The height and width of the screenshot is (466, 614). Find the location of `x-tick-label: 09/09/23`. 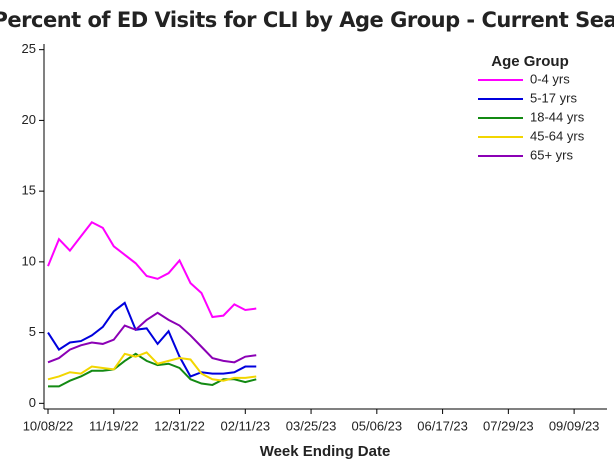

x-tick-label: 09/09/23 is located at coordinates (574, 425).